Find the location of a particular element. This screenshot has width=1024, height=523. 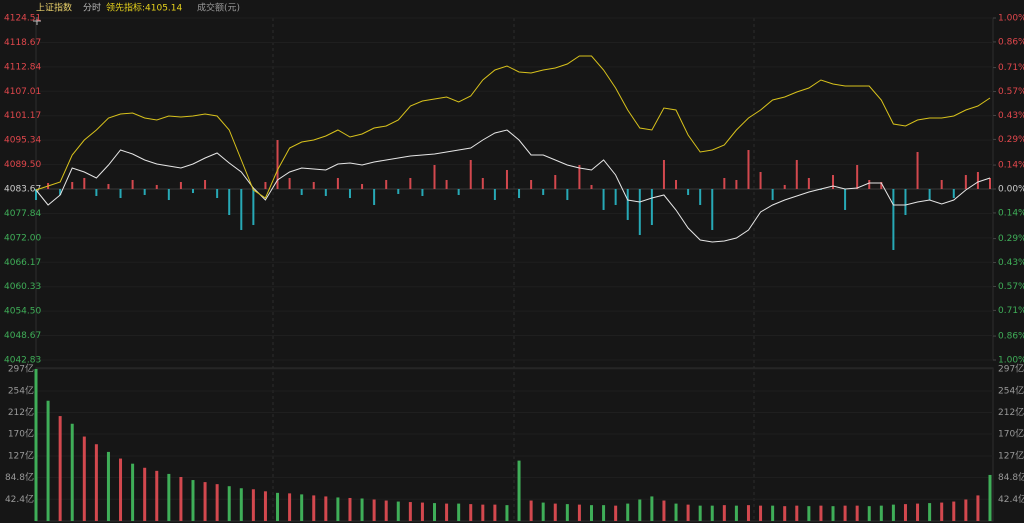

y2-tick-label: 42.4亿 is located at coordinates (1011, 499).